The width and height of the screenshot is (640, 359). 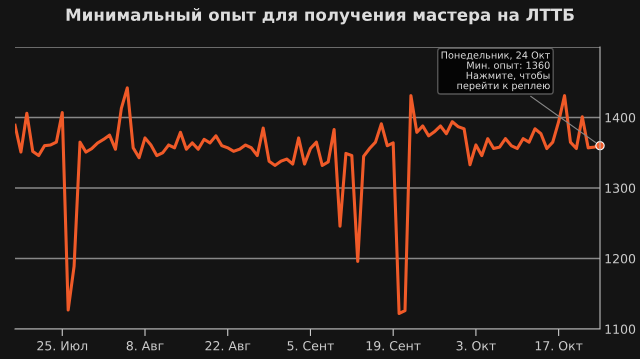 What do you see at coordinates (621, 117) in the screenshot?
I see `y-tick-label: 1400` at bounding box center [621, 117].